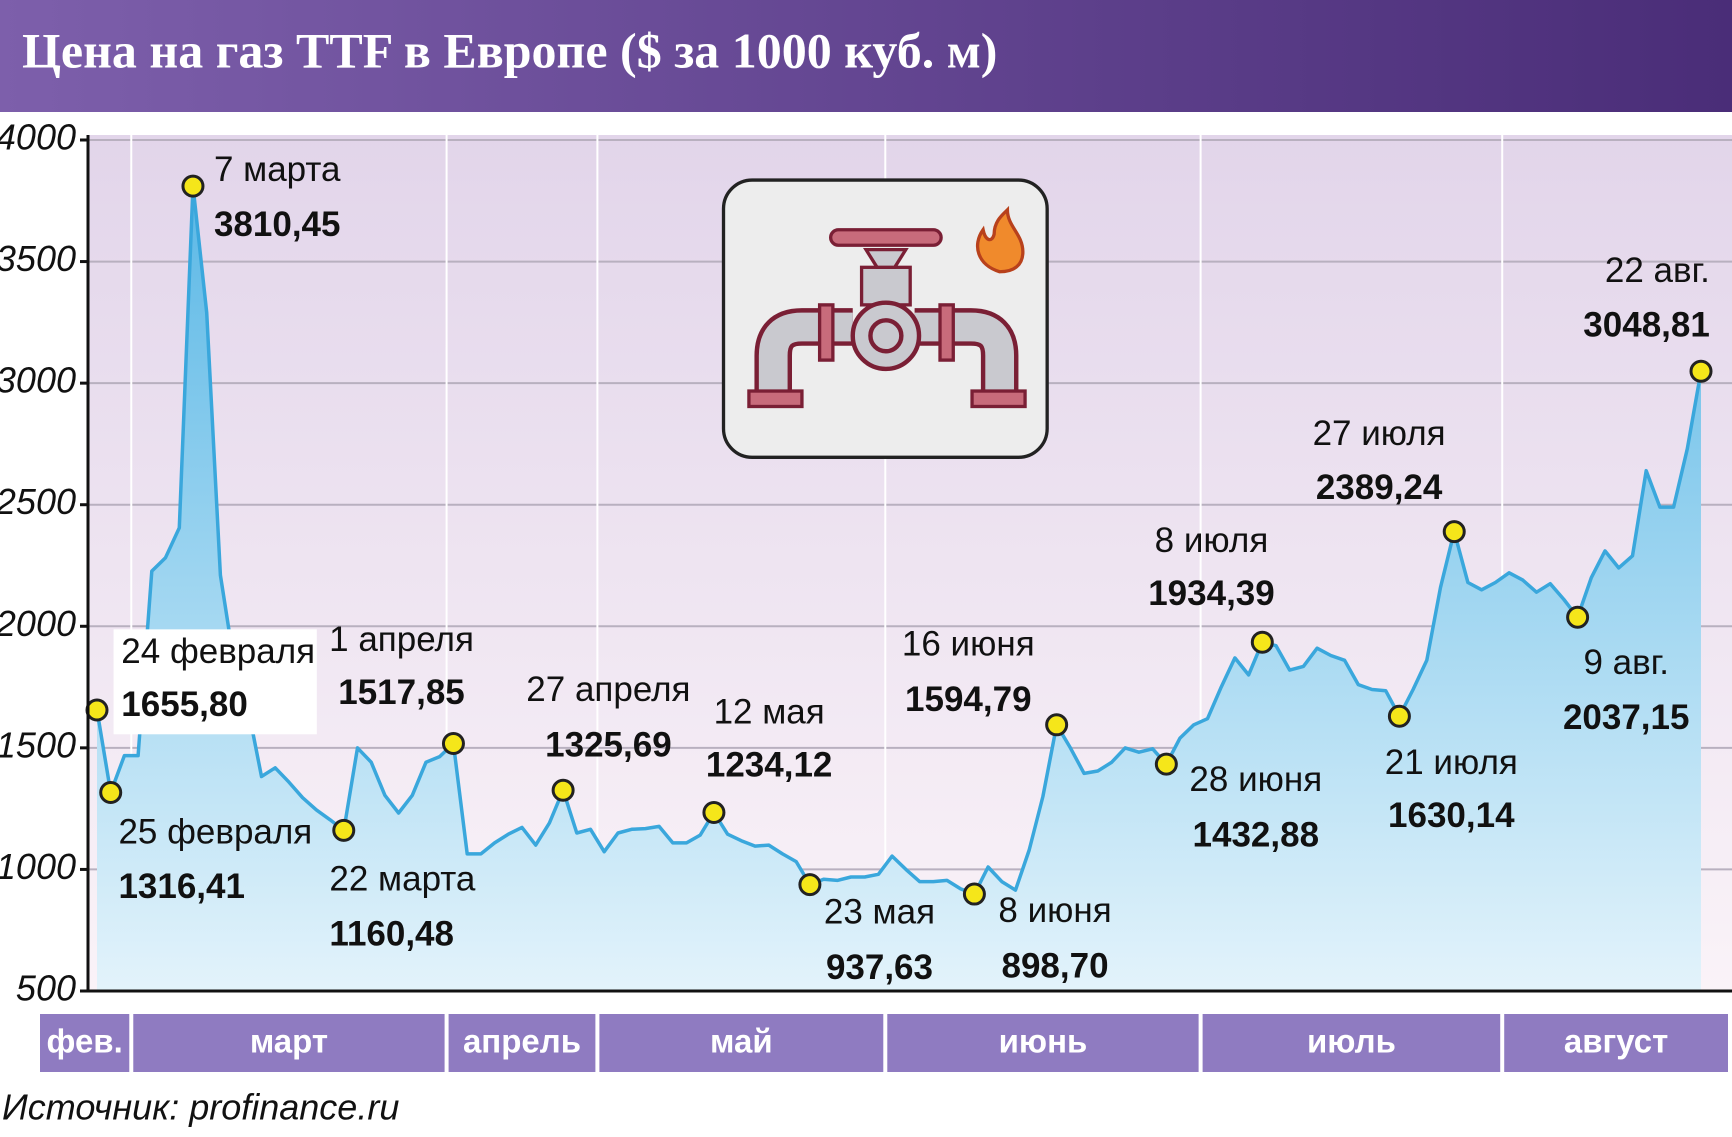  Describe the element at coordinates (391, 934) in the screenshot. I see `point-value: 1160,48` at that location.